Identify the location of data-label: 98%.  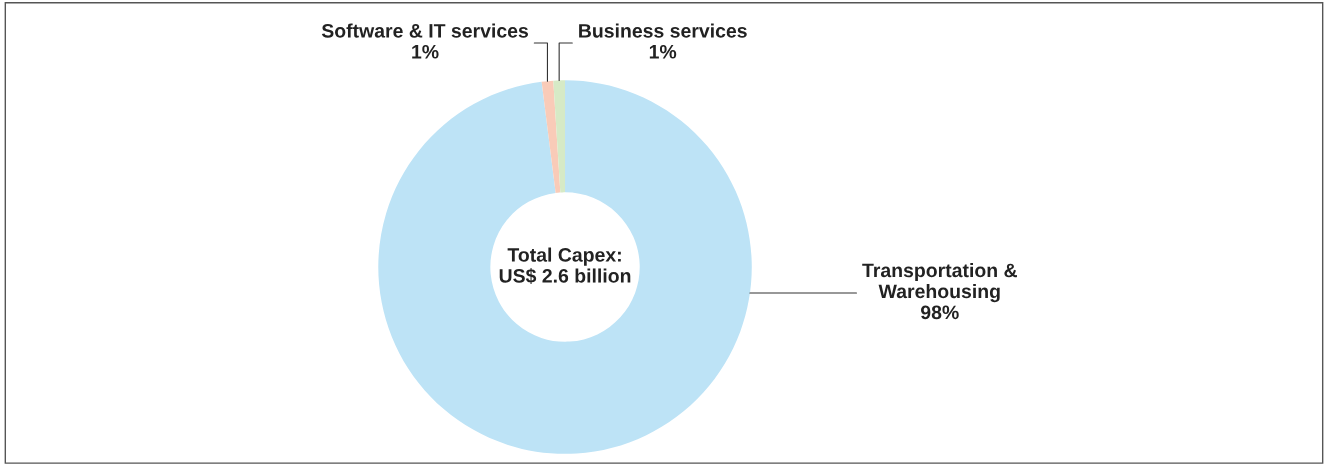
(940, 312).